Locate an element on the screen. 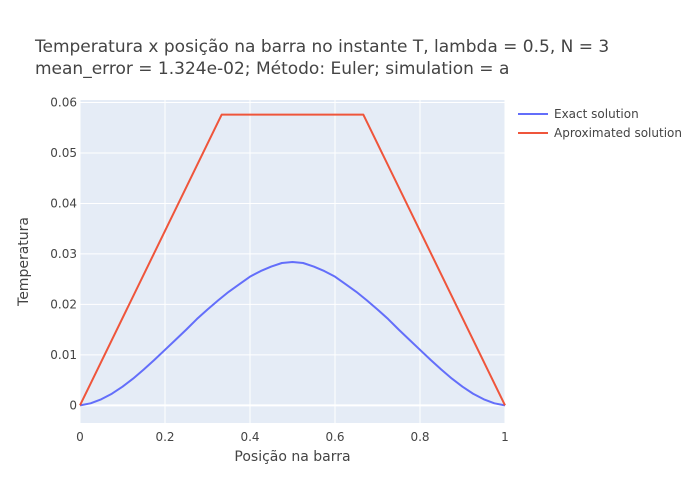 Image resolution: width=700 pixels, height=504 pixels. y-tick-label: 0.04 is located at coordinates (63, 203).